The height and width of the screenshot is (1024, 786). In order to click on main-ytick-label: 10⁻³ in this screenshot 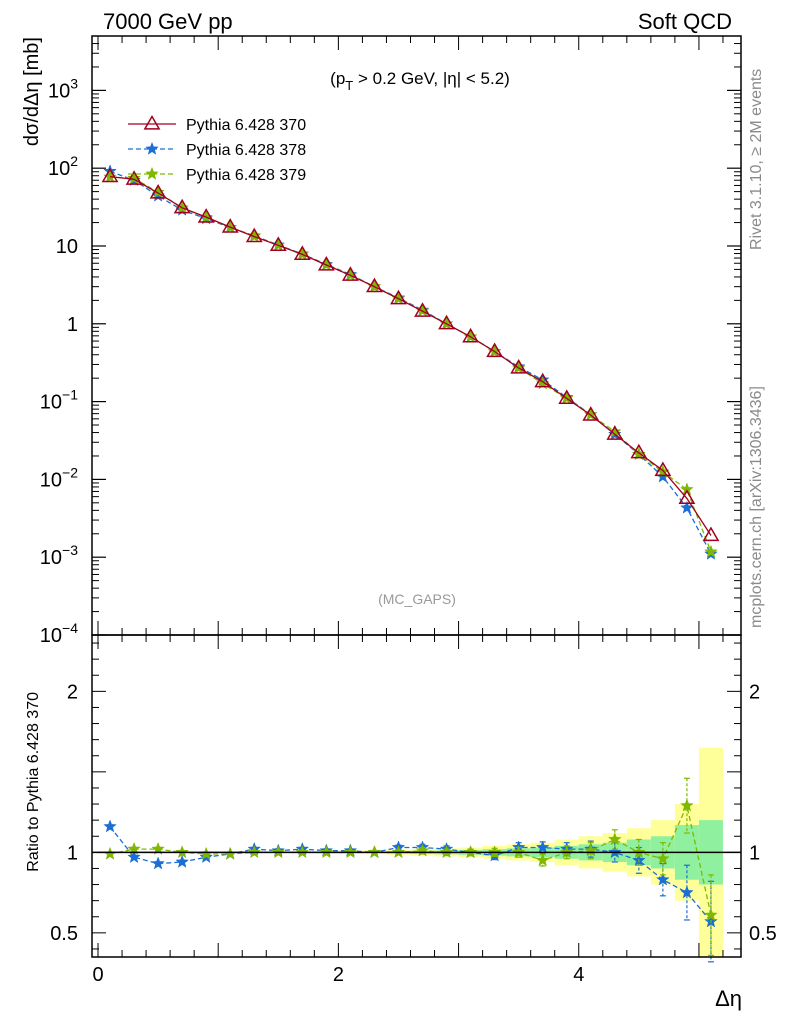, I will do `click(59, 555)`.